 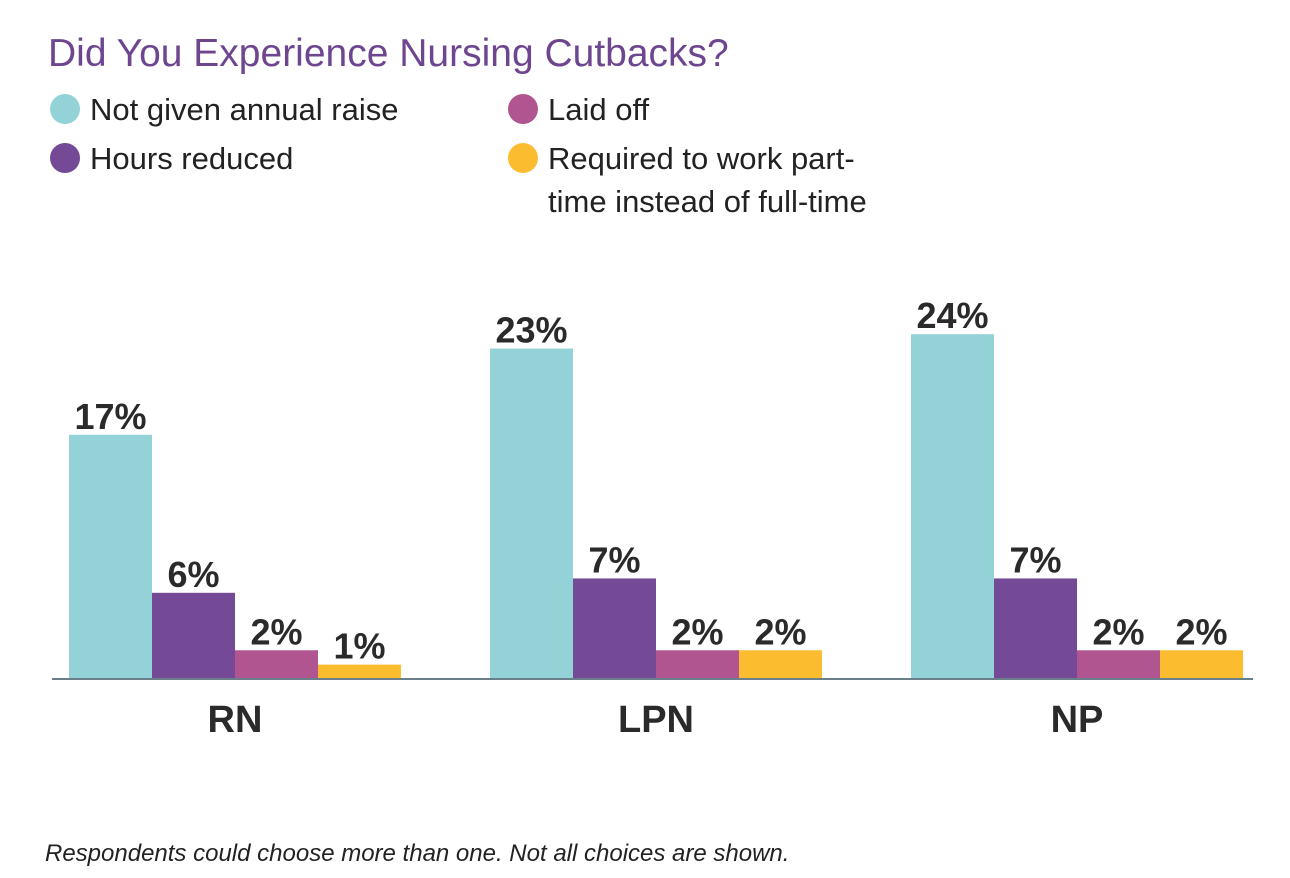 I want to click on legend-item: Hours reduced, so click(x=279, y=180).